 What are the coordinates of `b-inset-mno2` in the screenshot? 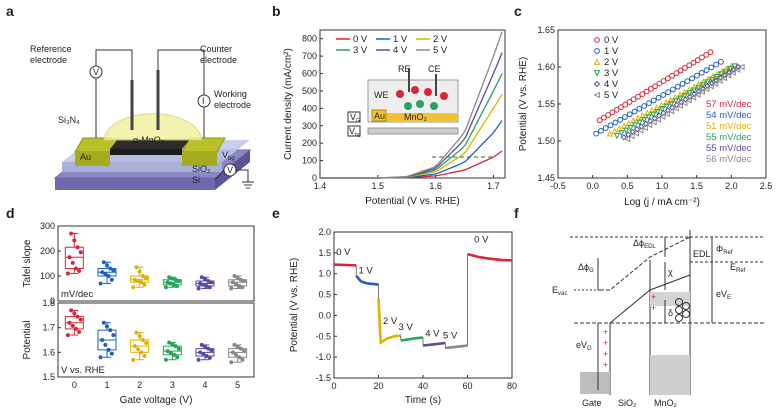 It's located at (418, 117).